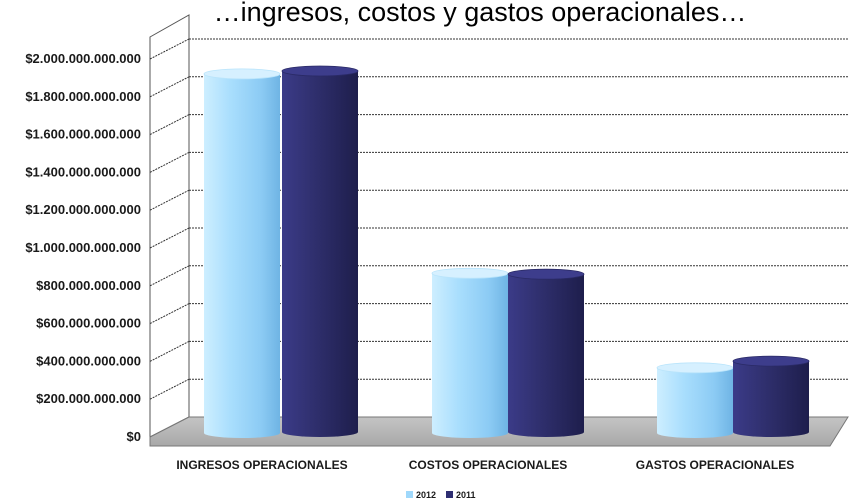 Image resolution: width=856 pixels, height=503 pixels. What do you see at coordinates (169, 226) in the screenshot?
I see `left-wall` at bounding box center [169, 226].